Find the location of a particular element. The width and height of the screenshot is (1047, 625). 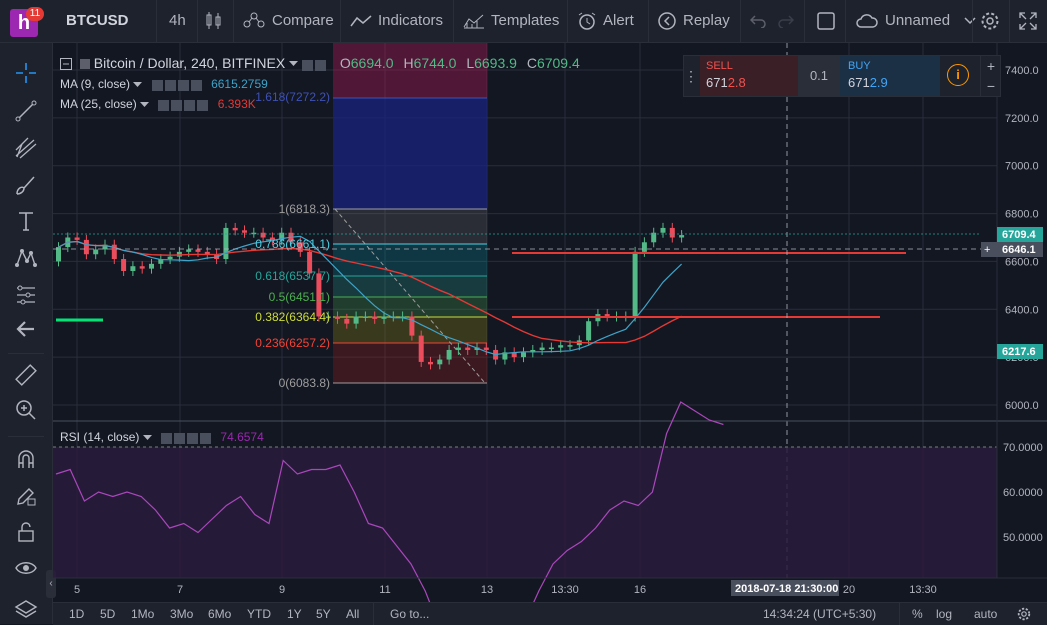

time-axis-label: 11 is located at coordinates (384, 590).